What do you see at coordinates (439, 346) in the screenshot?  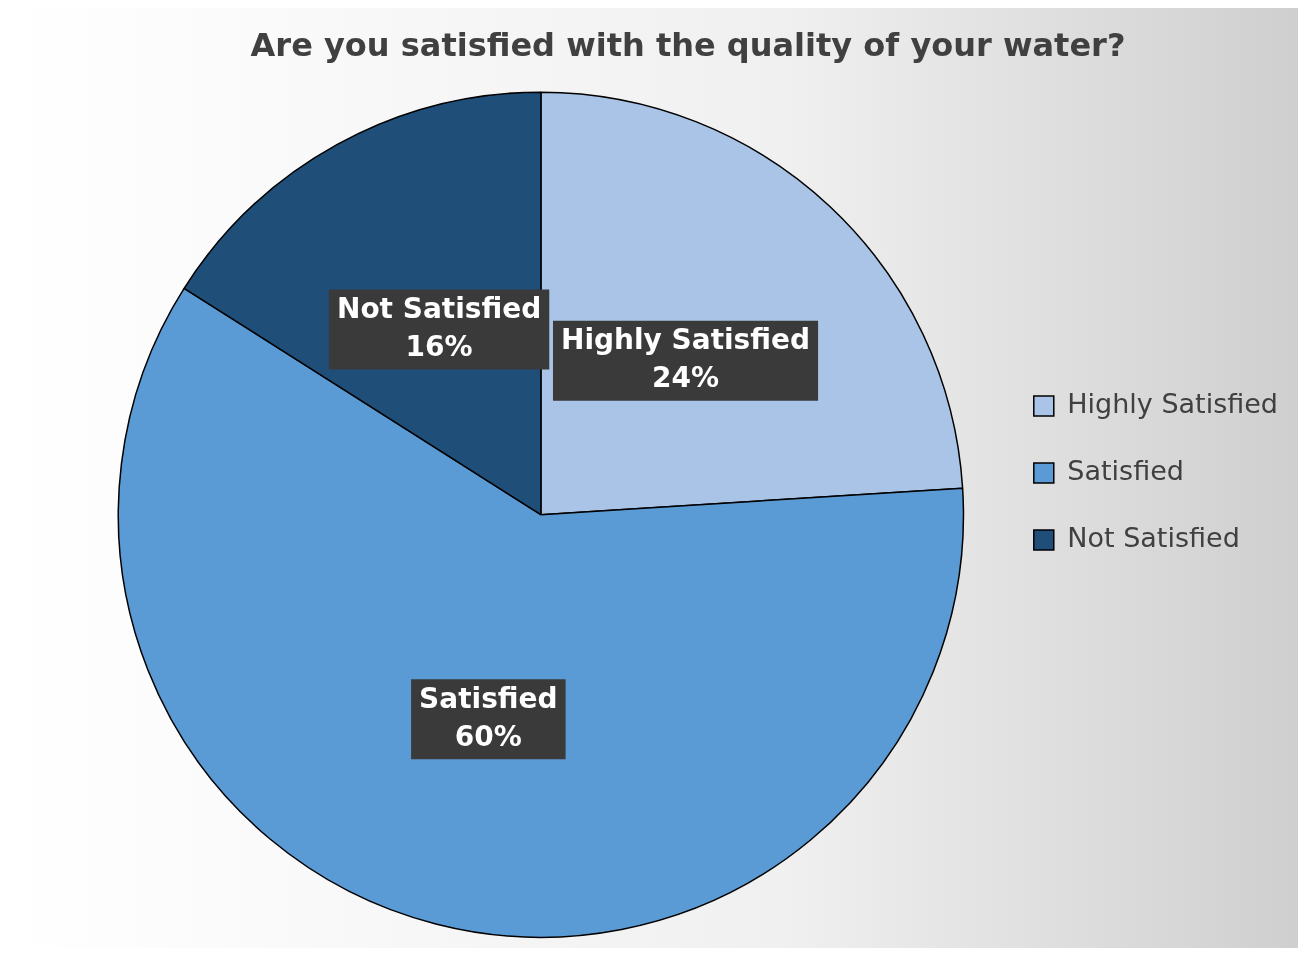 I see `data-label: 16%` at bounding box center [439, 346].